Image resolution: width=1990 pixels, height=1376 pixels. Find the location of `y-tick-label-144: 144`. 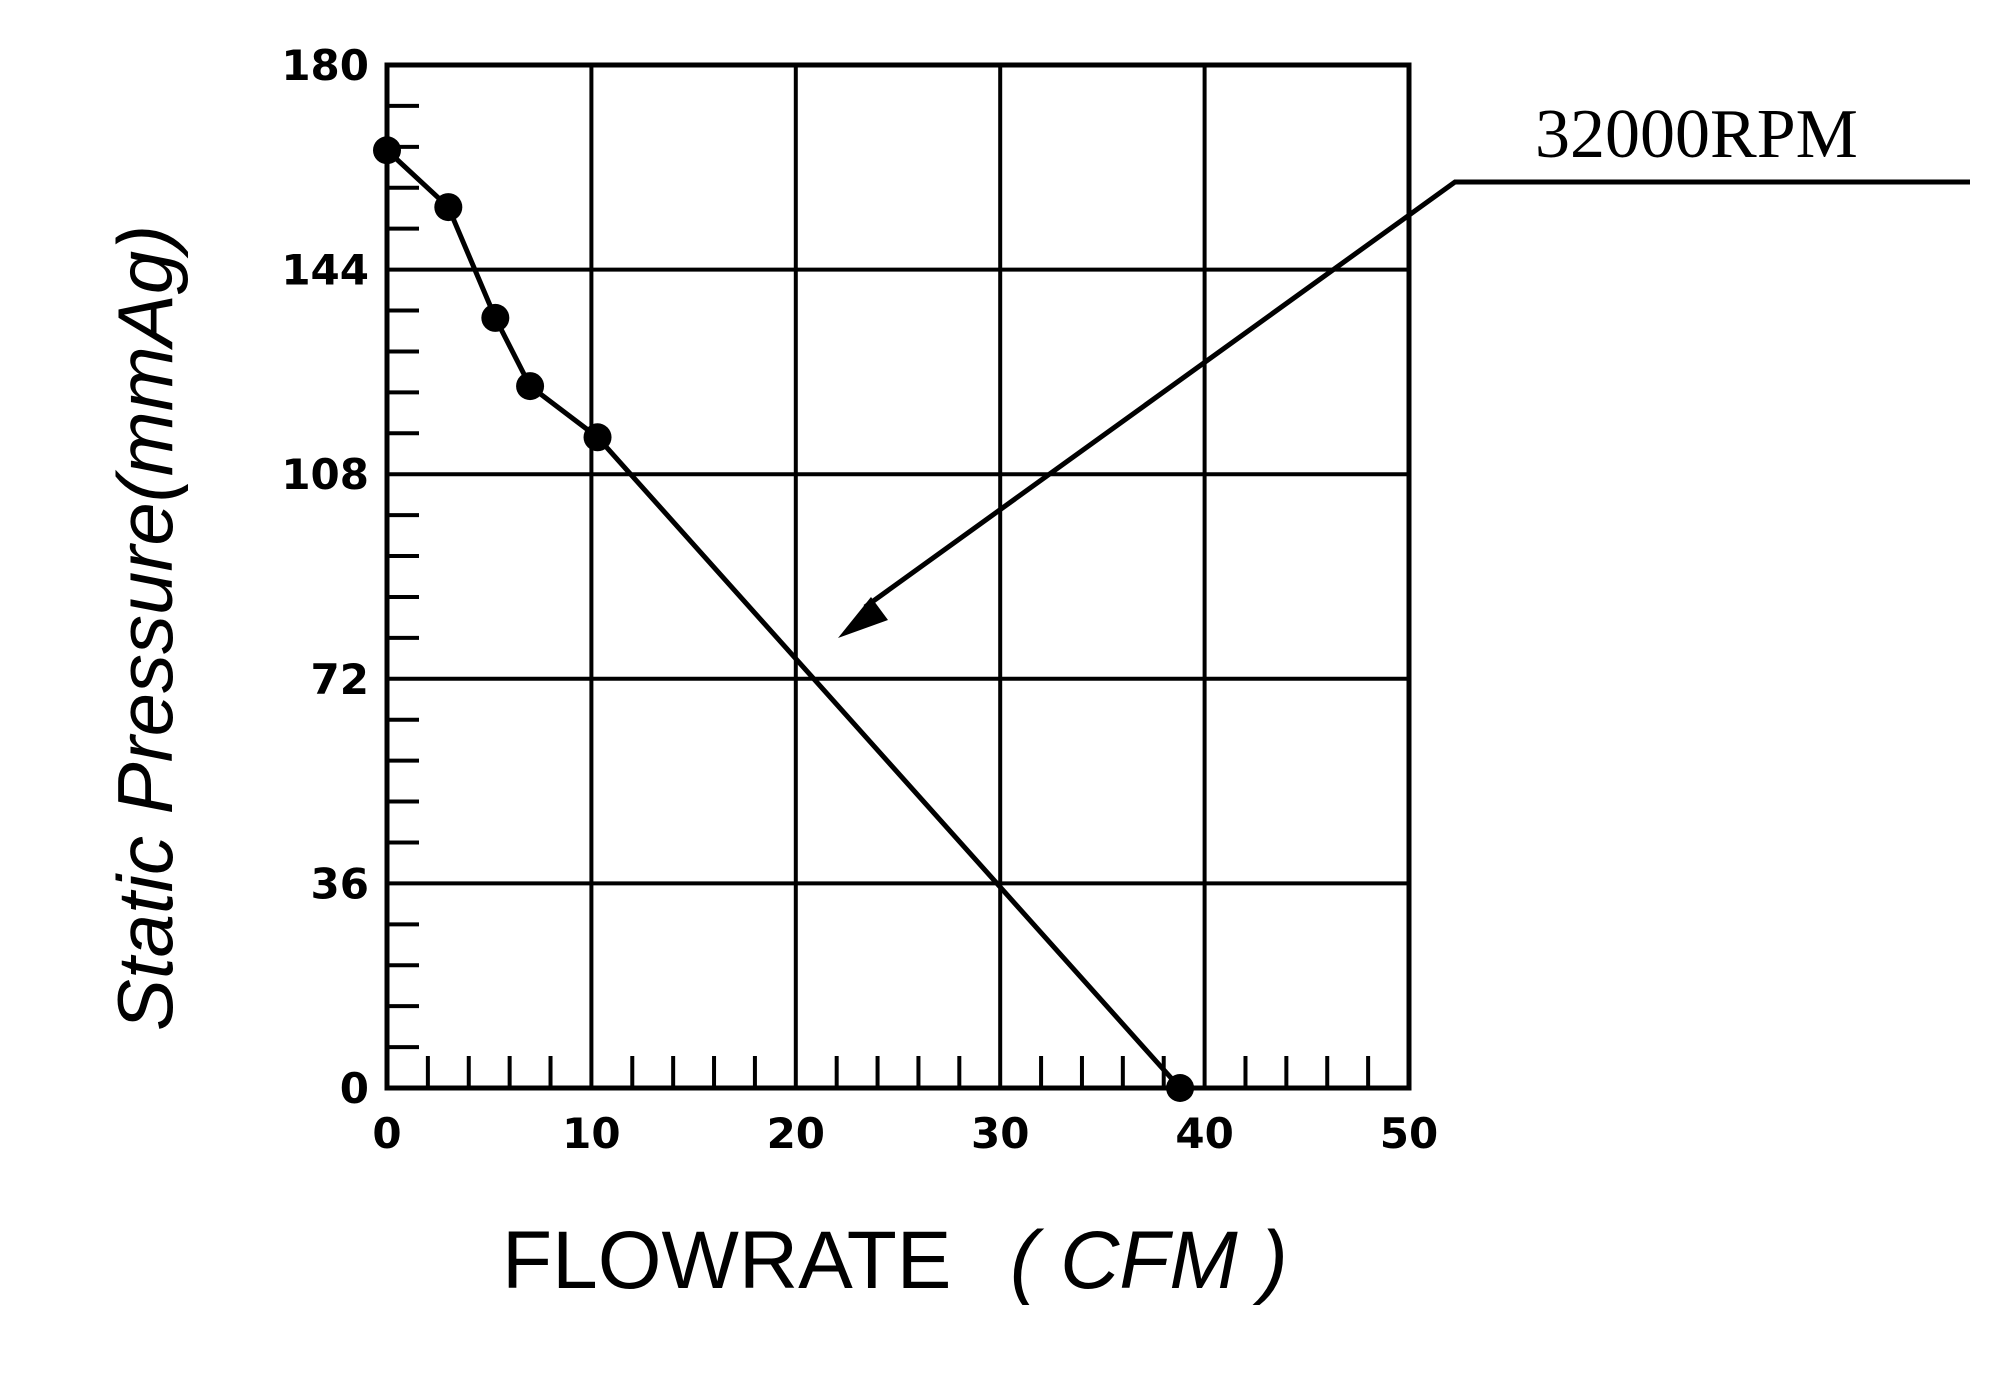

y-tick-label-144: 144 is located at coordinates (325, 270).